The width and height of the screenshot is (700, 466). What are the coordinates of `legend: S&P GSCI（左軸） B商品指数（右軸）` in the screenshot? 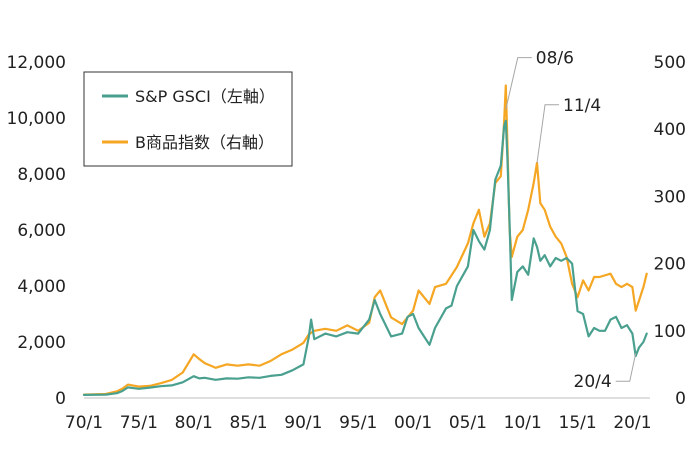 It's located at (188, 119).